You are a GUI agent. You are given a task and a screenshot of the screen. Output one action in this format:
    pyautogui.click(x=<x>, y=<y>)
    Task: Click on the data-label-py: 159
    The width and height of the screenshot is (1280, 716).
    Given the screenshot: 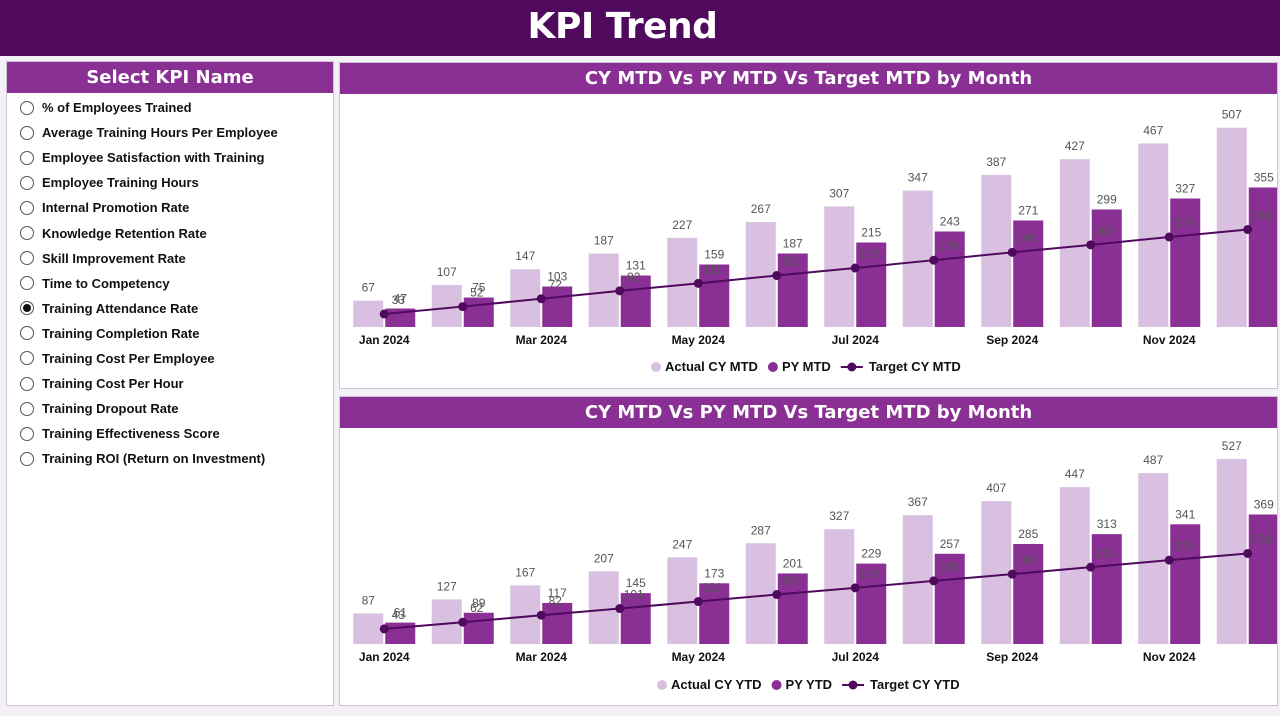 What is the action you would take?
    pyautogui.click(x=714, y=255)
    